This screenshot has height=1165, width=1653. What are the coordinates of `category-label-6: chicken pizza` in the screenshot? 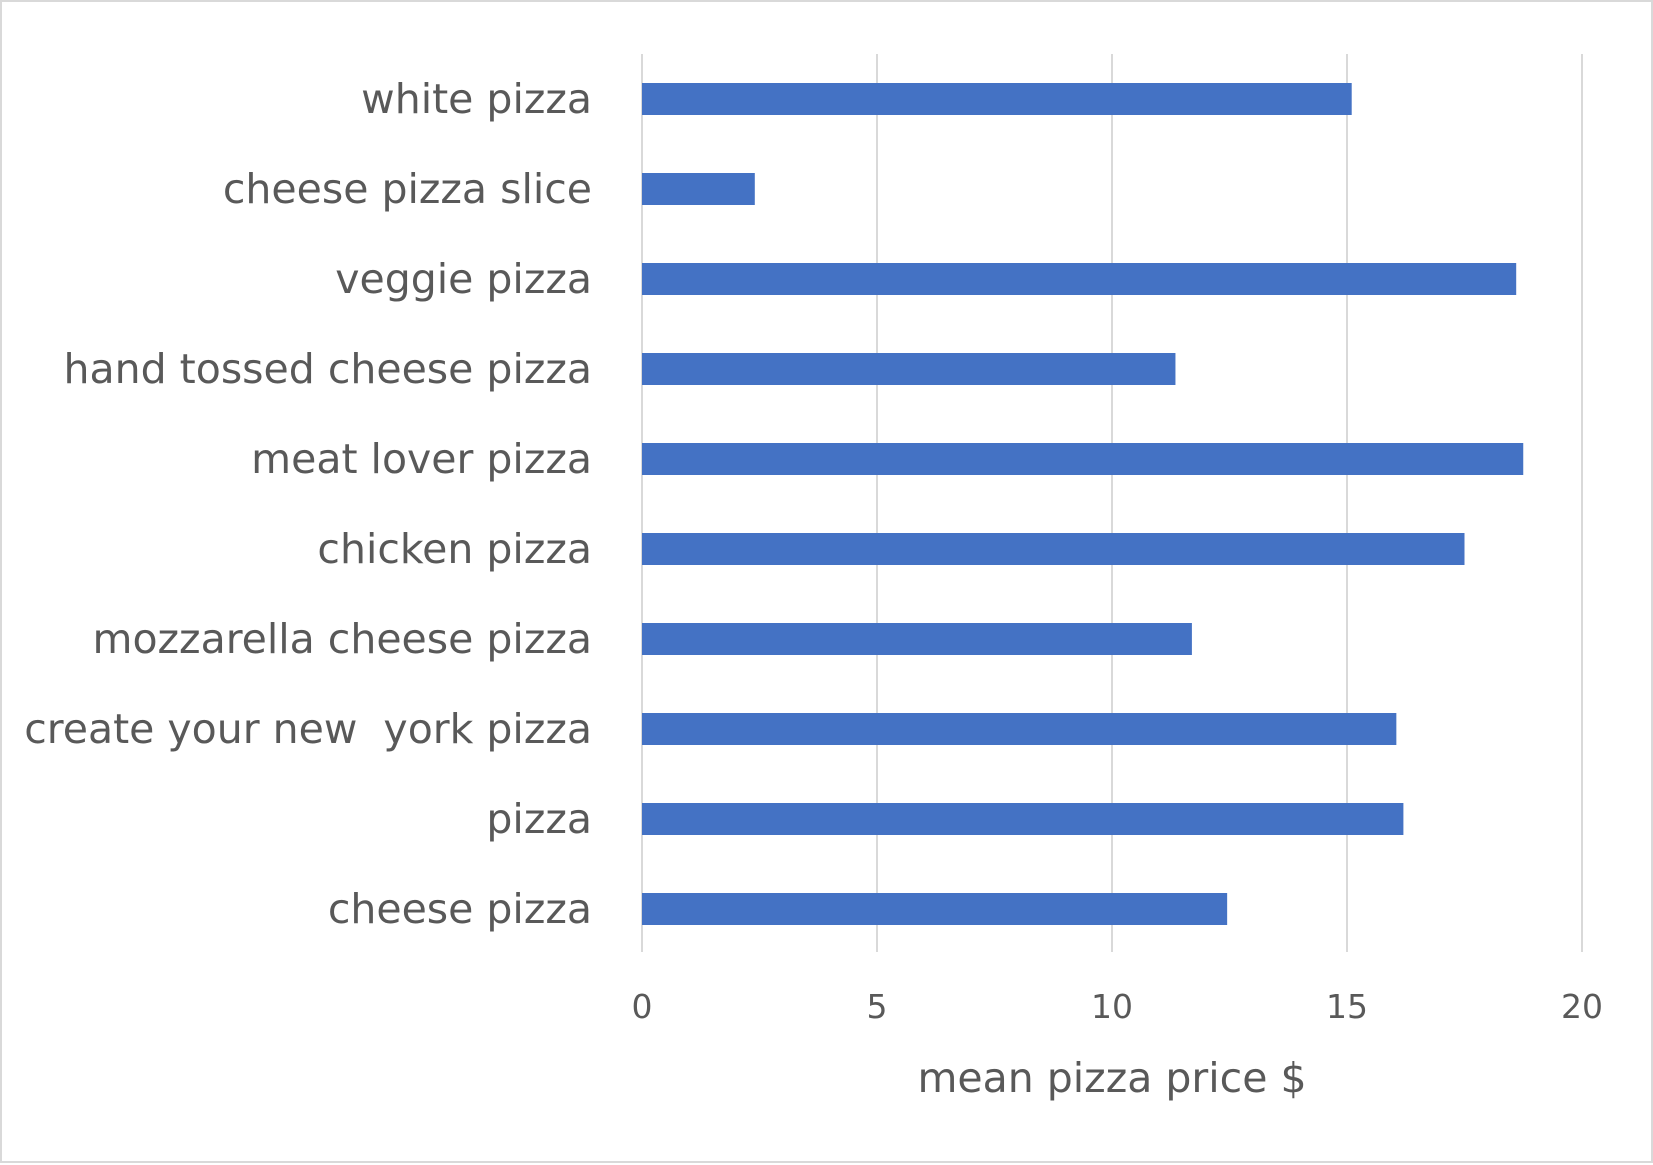 It's located at (454, 549).